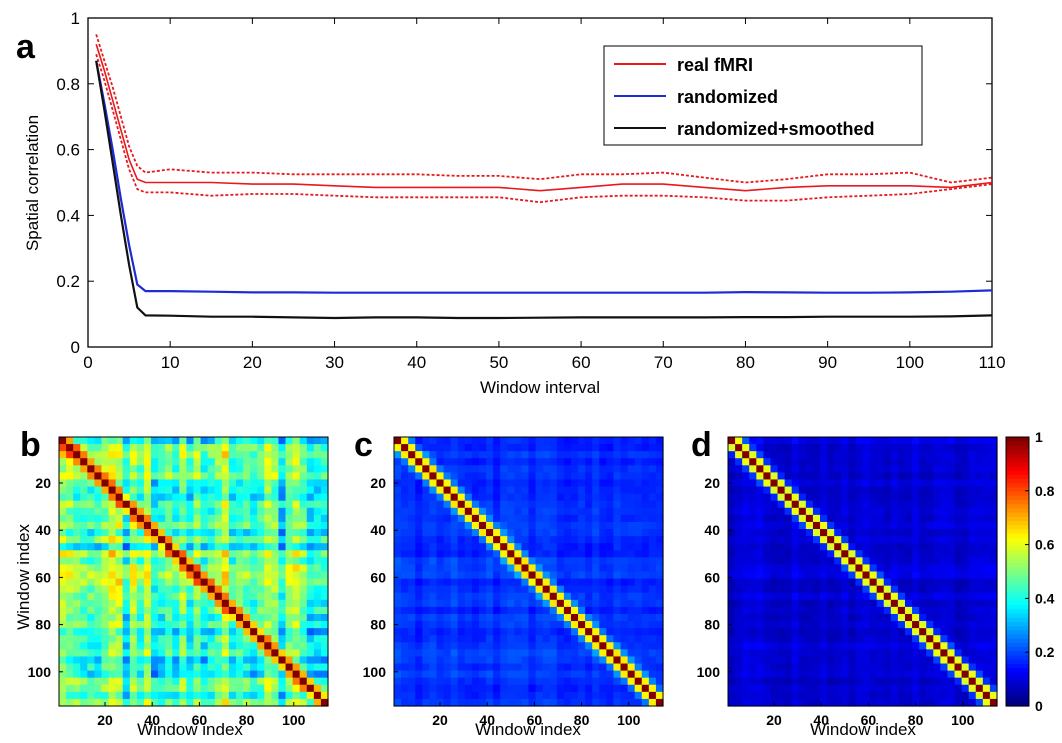 This screenshot has width=1062, height=743. Describe the element at coordinates (378, 577) in the screenshot. I see `y-tick-label: 60` at that location.